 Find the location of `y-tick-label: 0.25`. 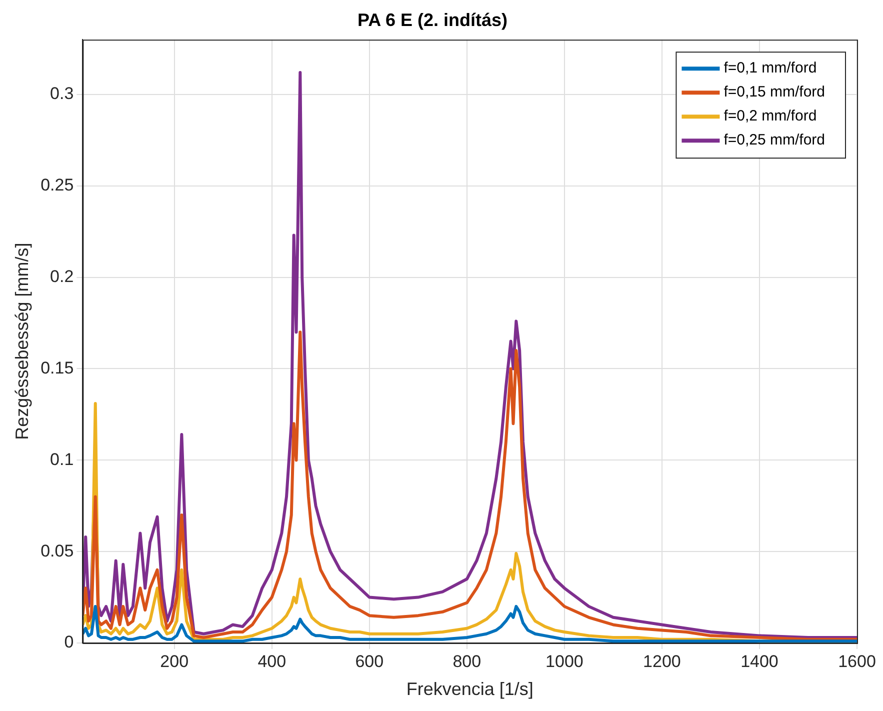

y-tick-label: 0.25 is located at coordinates (57, 185).